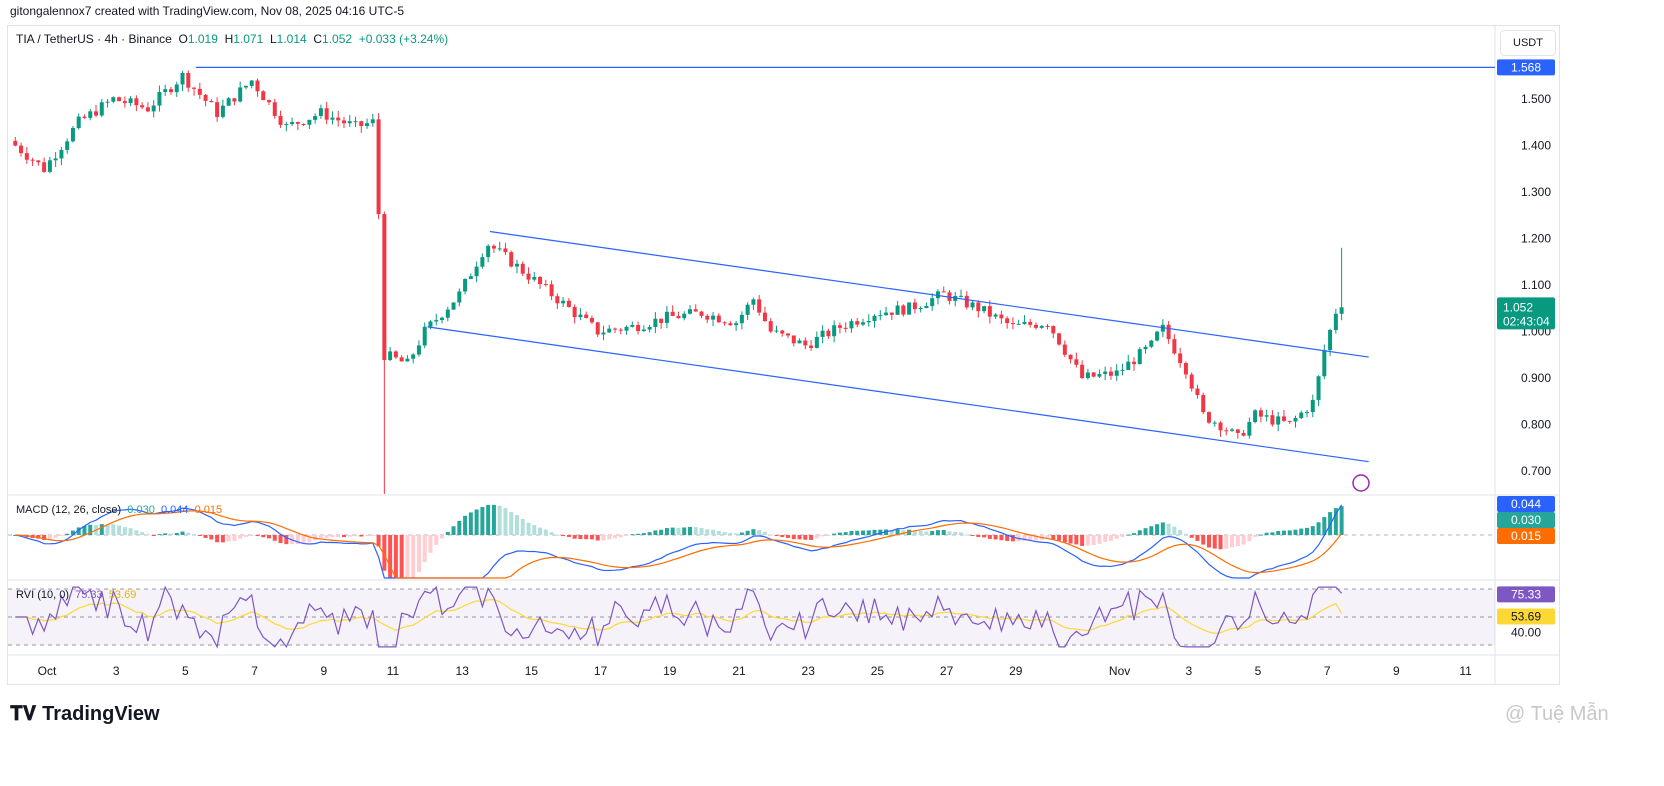 This screenshot has height=786, width=1664. Describe the element at coordinates (929, 294) in the screenshot. I see `channel-trendline` at that location.